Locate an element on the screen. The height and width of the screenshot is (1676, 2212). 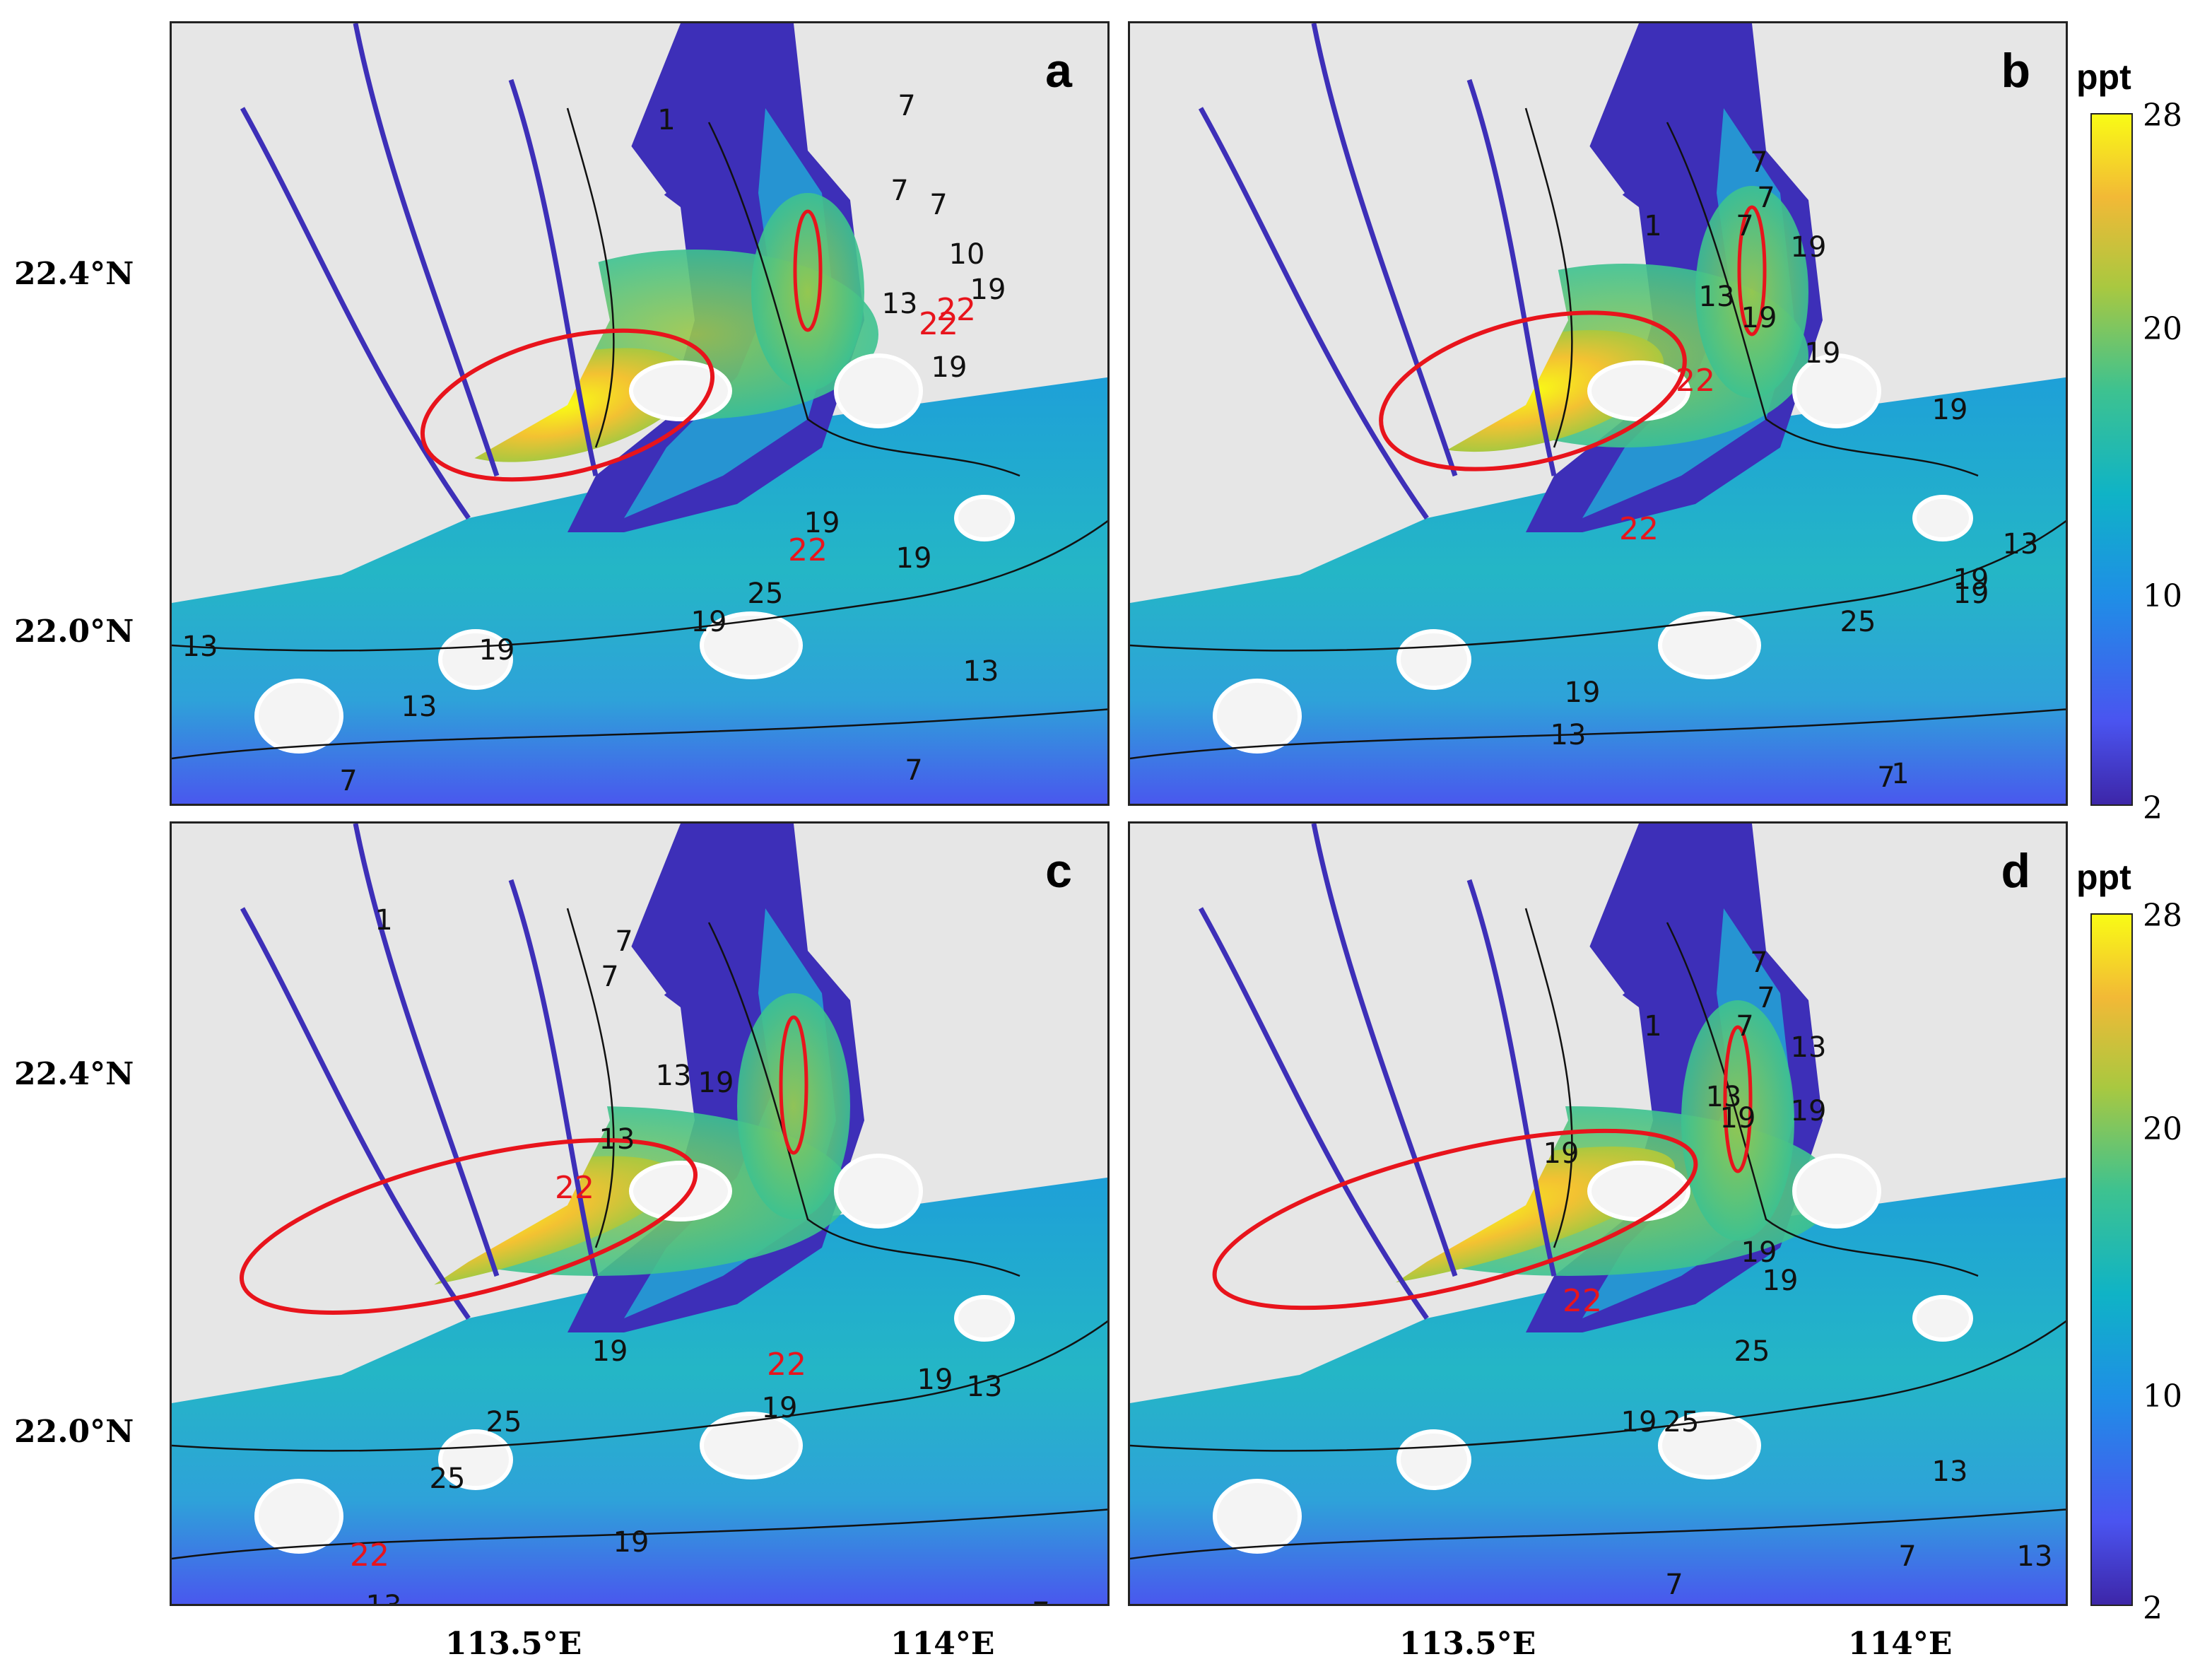
colorbar-top: 28 20 10 2 is located at coordinates (2136, 462).